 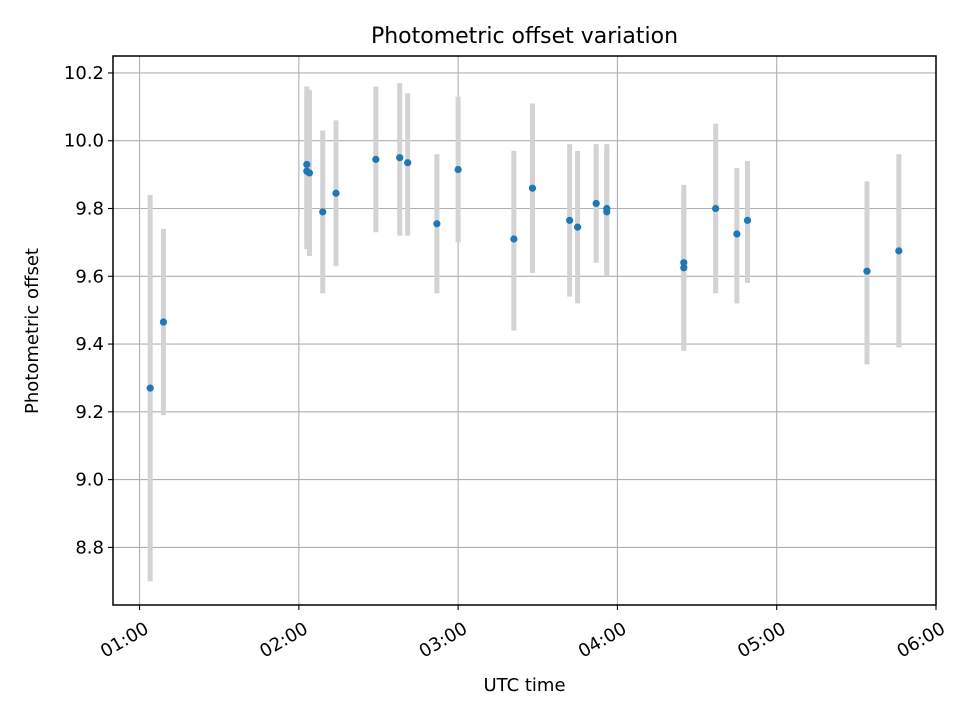 I want to click on y-tick-label: 9.0, so click(x=89, y=480).